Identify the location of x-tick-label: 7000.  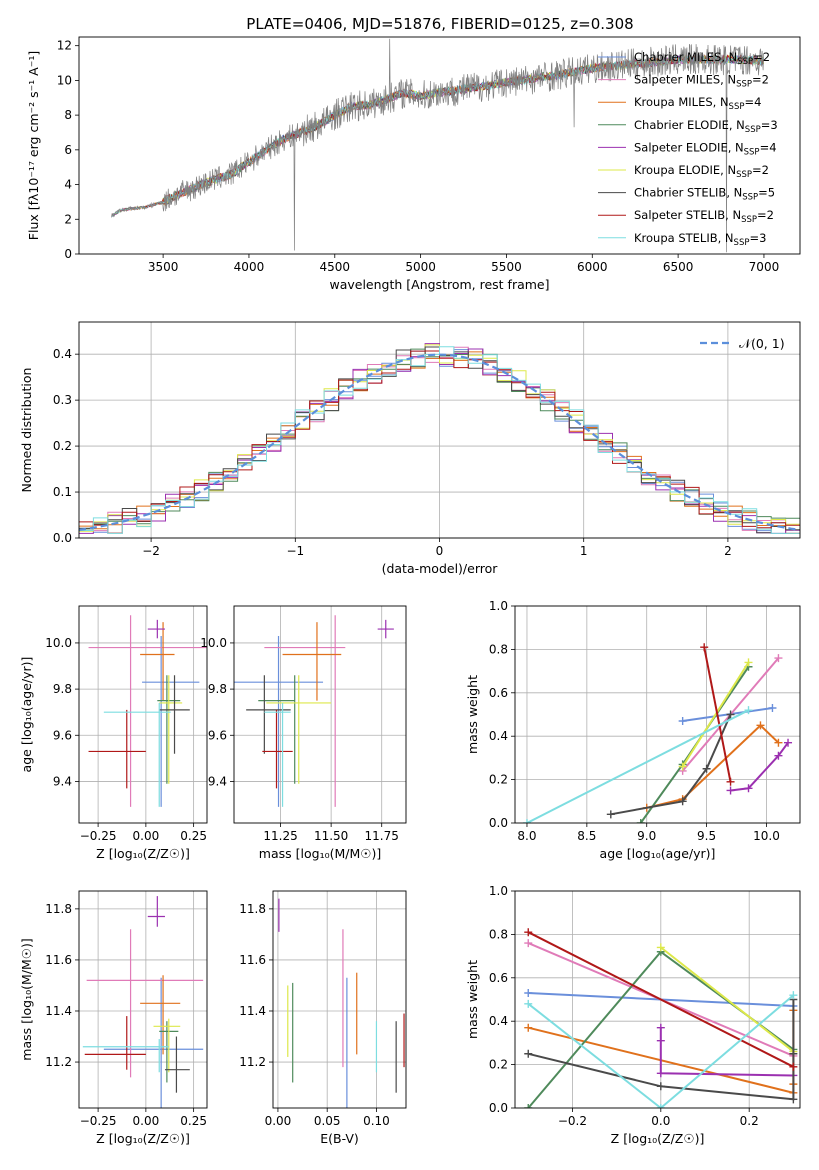
(764, 267).